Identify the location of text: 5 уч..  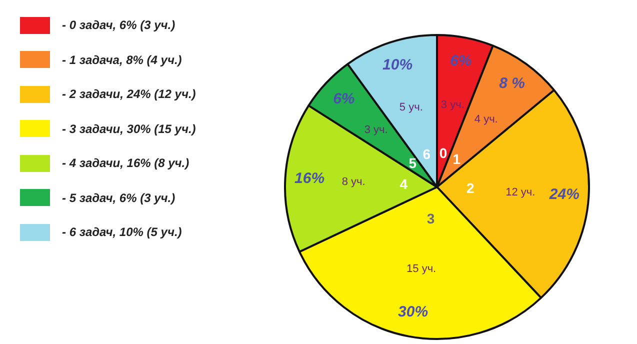
(411, 108).